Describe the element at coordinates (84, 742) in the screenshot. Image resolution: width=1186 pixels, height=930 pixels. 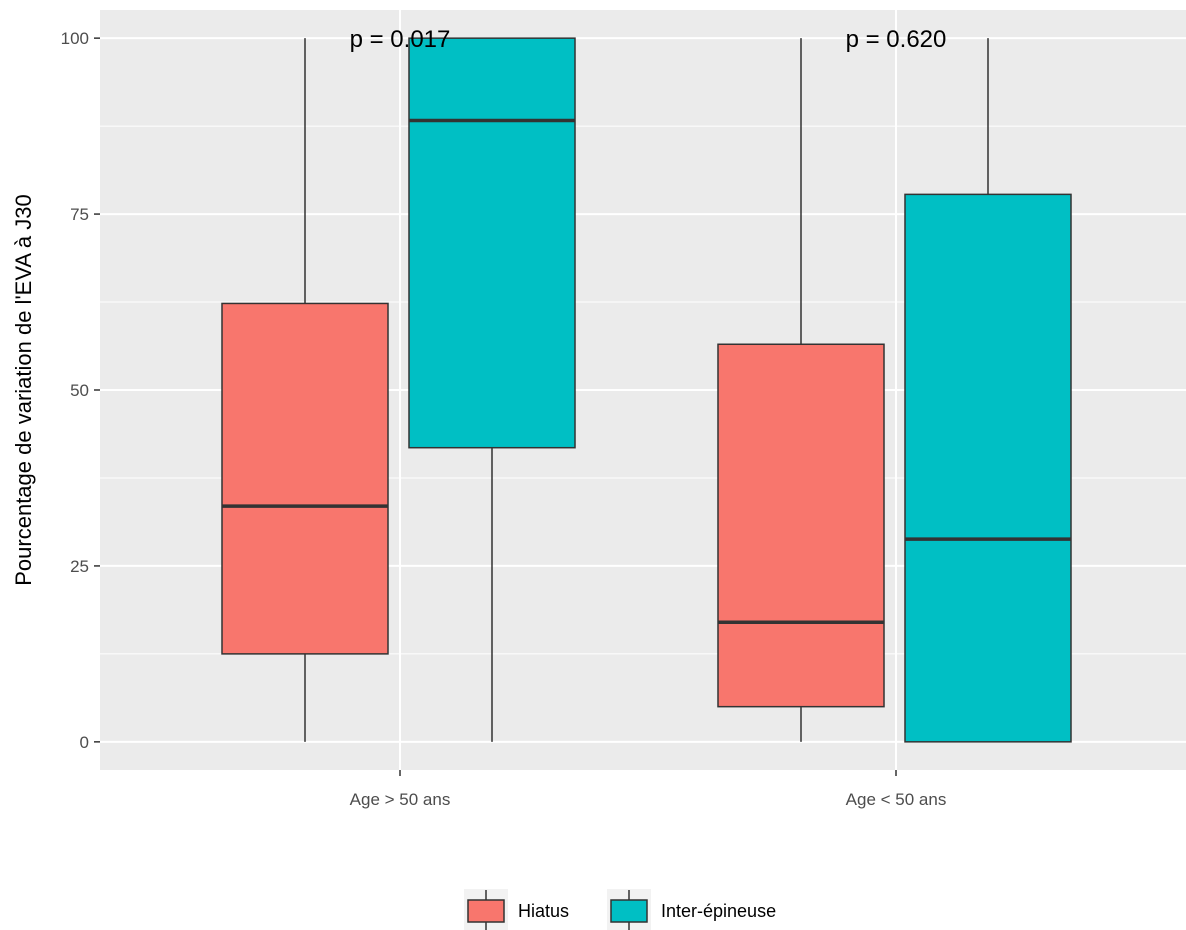
I see `y-tick-label: 0` at that location.